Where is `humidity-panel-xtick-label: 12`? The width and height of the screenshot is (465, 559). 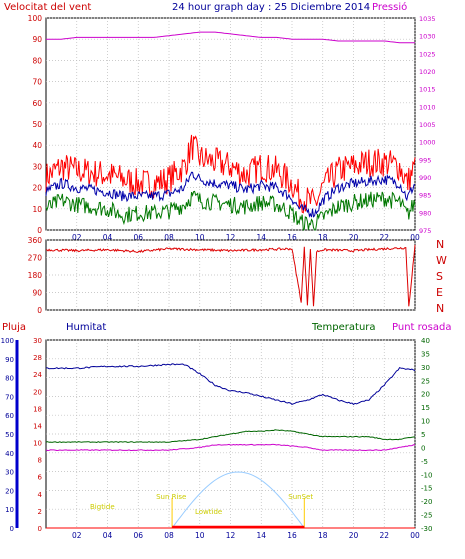 humidity-panel-xtick-label: 12 is located at coordinates (231, 535).